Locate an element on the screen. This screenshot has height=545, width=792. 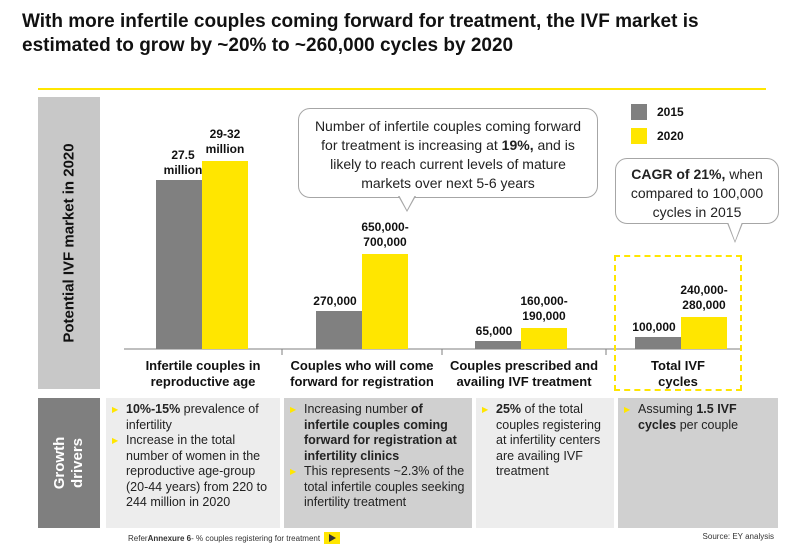
data-label-2015-total-cycles: 100,000 is located at coordinates (654, 327).